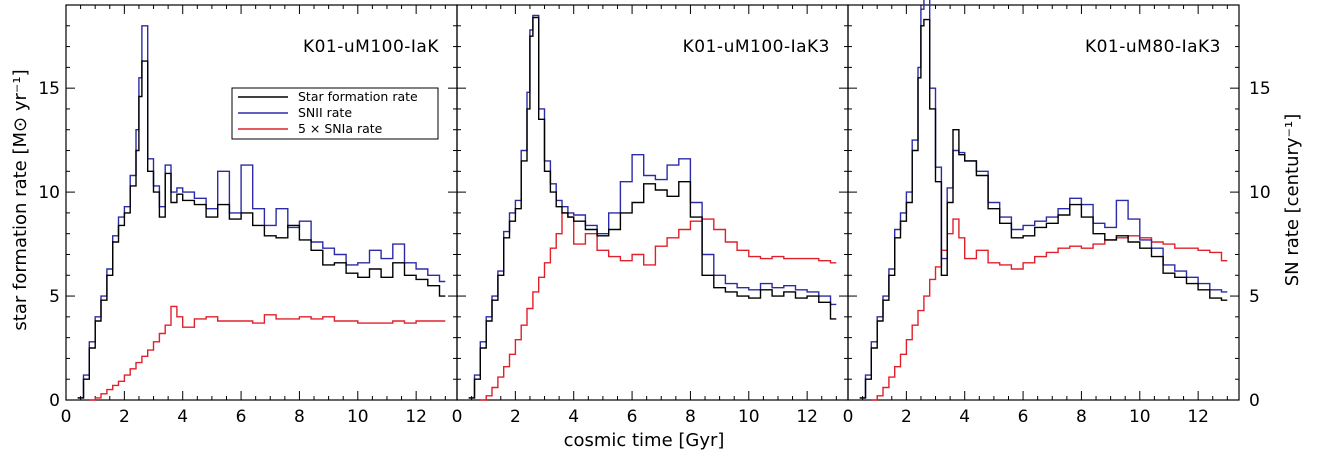 The height and width of the screenshot is (458, 1321). I want to click on y-tick-label-right: 15, so click(1260, 89).